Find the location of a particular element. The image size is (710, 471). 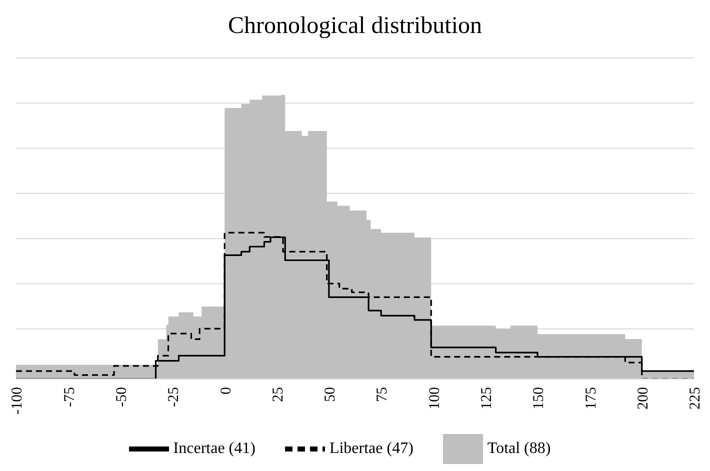

x-tick-label: -50 is located at coordinates (122, 397).